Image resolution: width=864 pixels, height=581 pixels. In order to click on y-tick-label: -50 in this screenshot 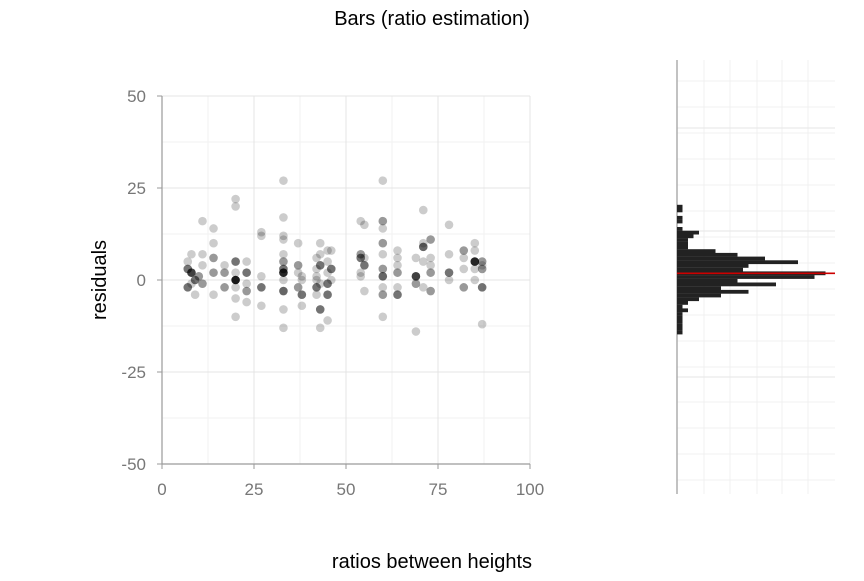, I will do `click(133, 464)`.